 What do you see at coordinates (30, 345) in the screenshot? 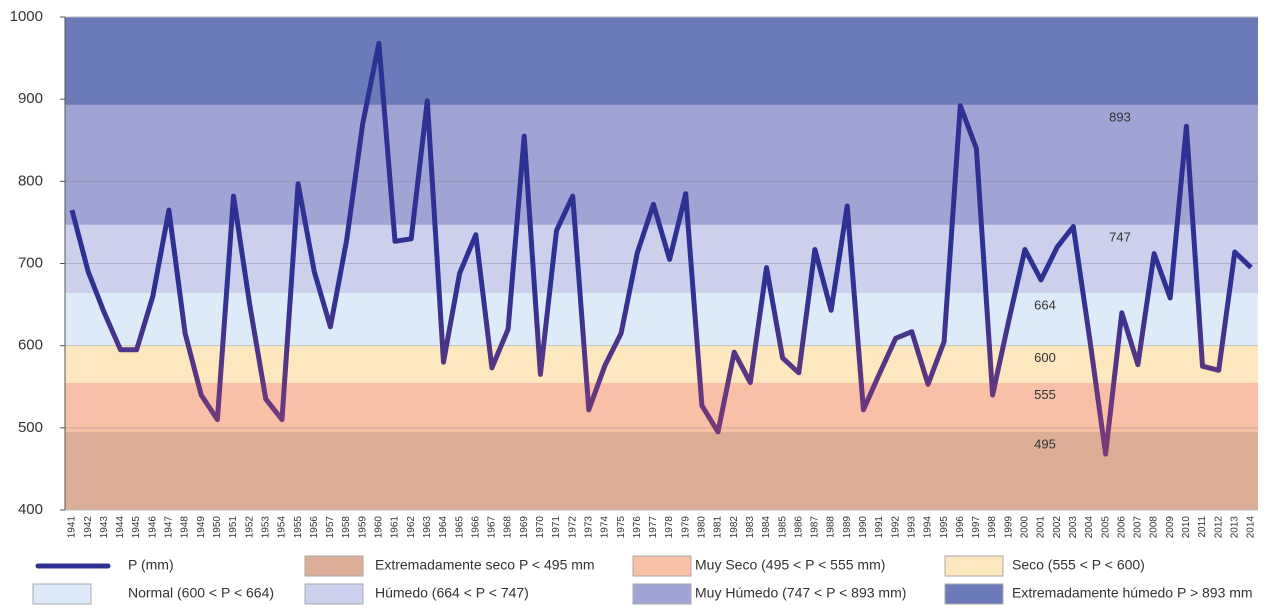
I see `y-tick-label: 600` at bounding box center [30, 345].